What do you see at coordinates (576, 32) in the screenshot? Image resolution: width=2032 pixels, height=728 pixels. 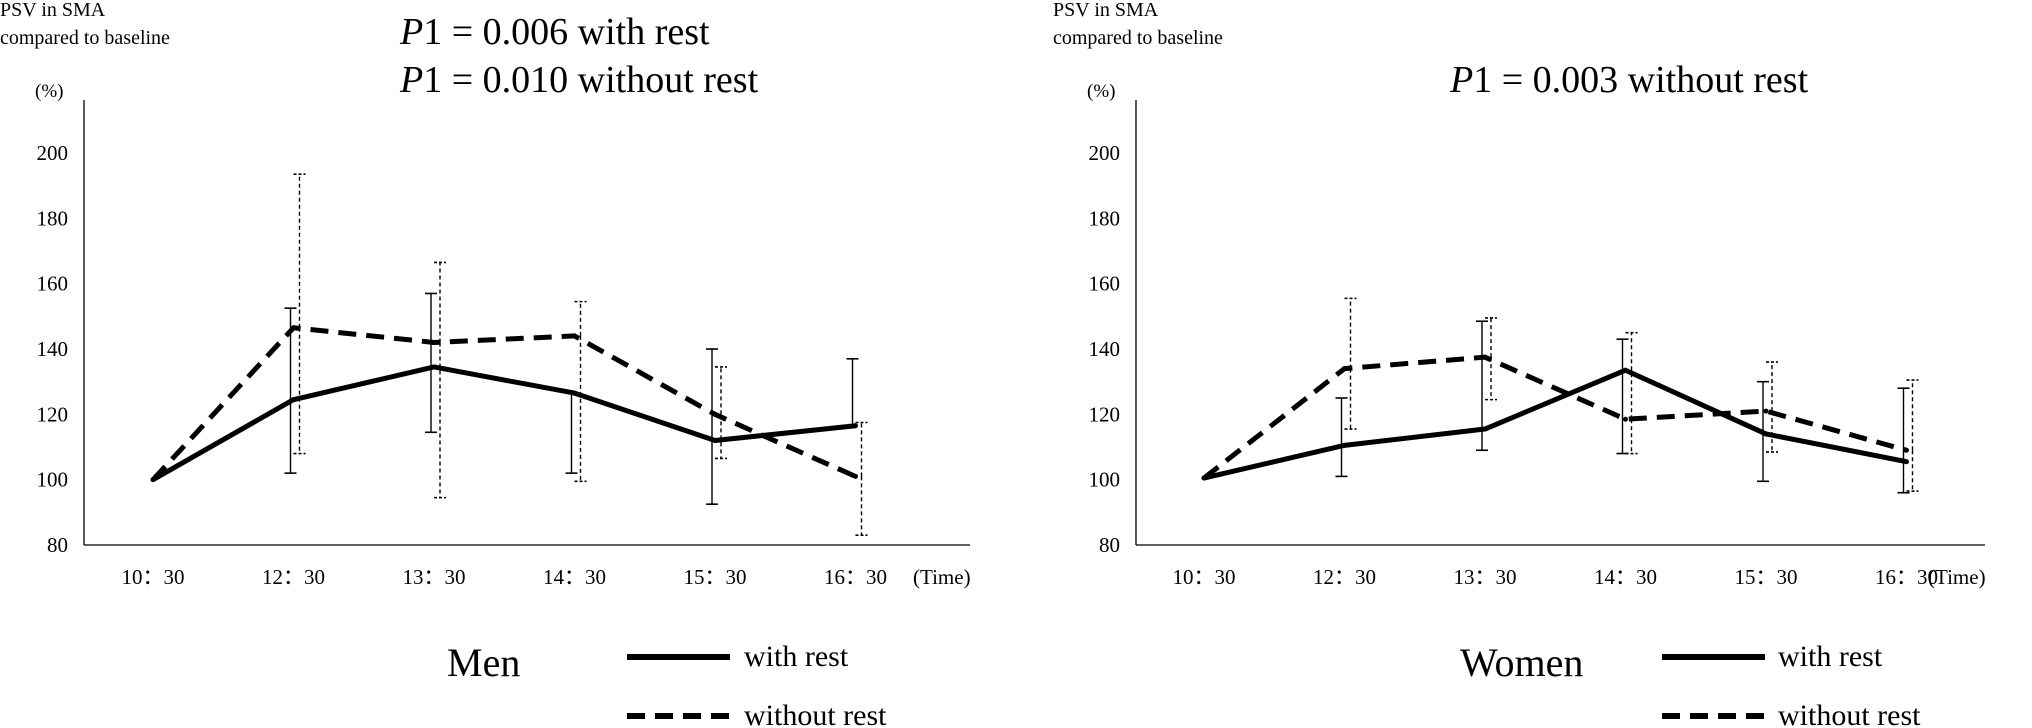 I see `p-value-text: = 0.006 with rest` at bounding box center [576, 32].